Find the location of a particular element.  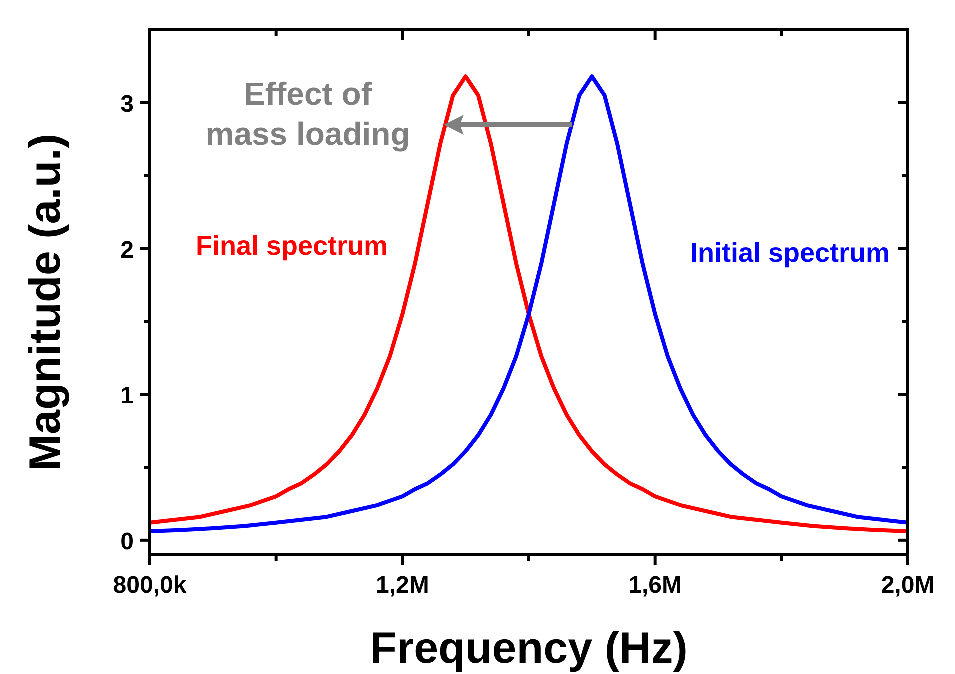

series-label: Final spectrum is located at coordinates (292, 246).